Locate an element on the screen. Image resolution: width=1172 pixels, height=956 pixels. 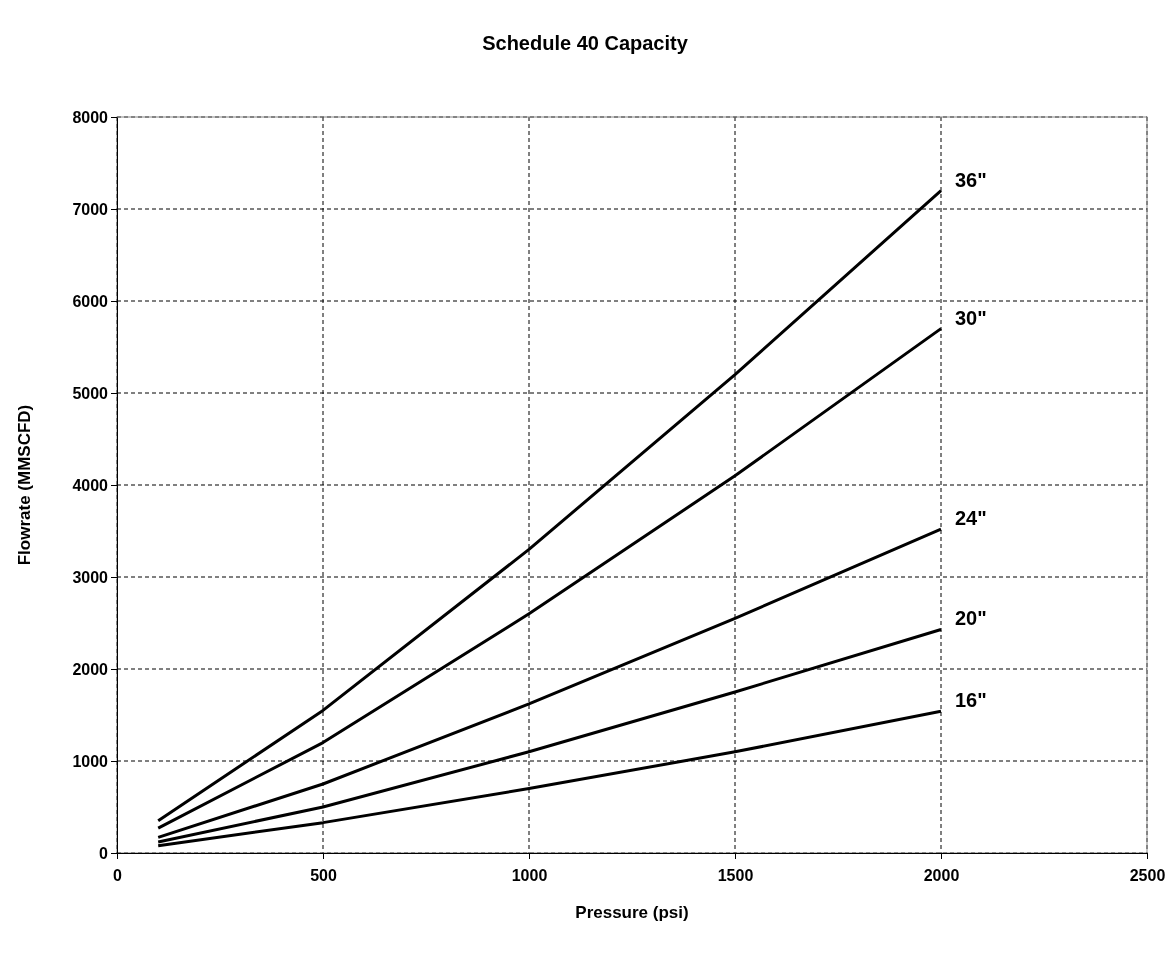
x-tick-label: 0 is located at coordinates (118, 876).